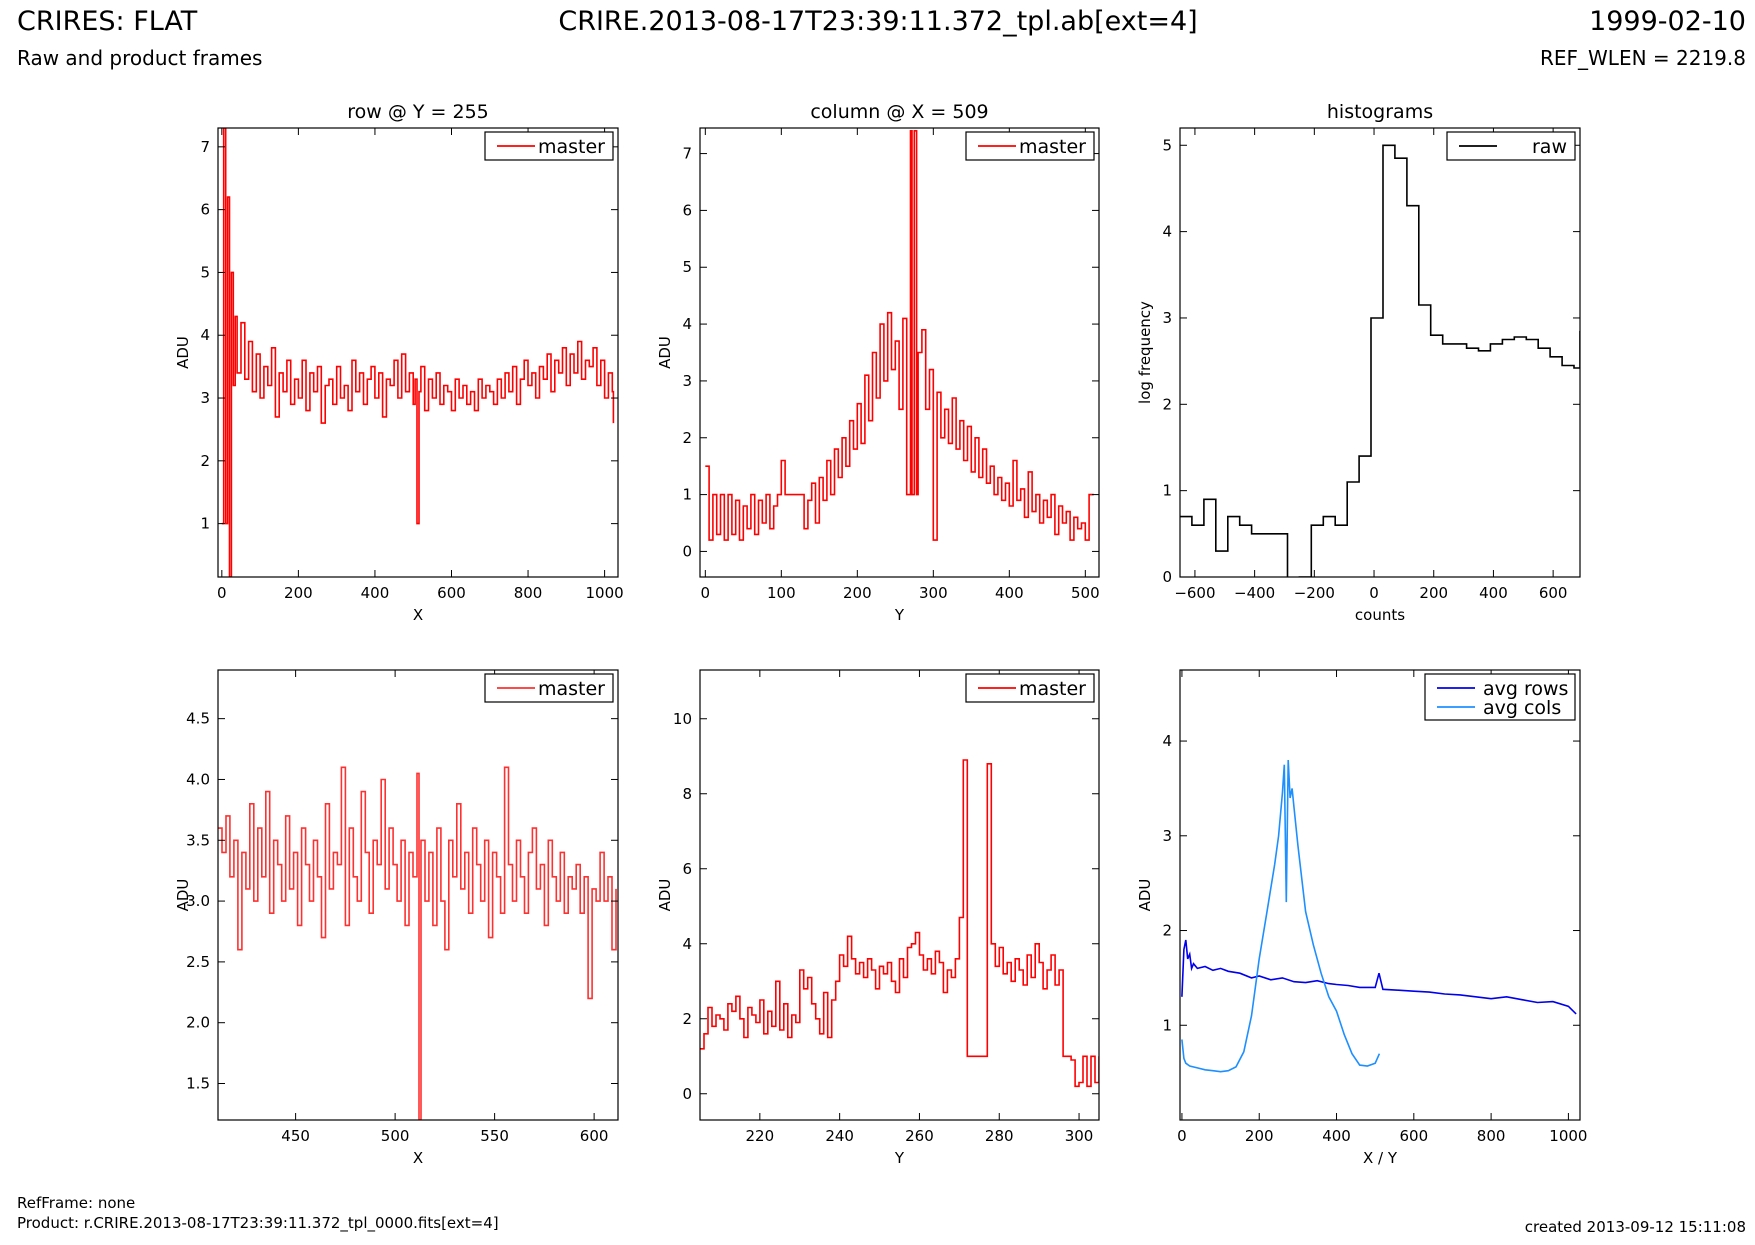 Image resolution: width=1755 pixels, height=1245 pixels. What do you see at coordinates (107, 21) in the screenshot?
I see `report-title: CRIRES: FLAT` at bounding box center [107, 21].